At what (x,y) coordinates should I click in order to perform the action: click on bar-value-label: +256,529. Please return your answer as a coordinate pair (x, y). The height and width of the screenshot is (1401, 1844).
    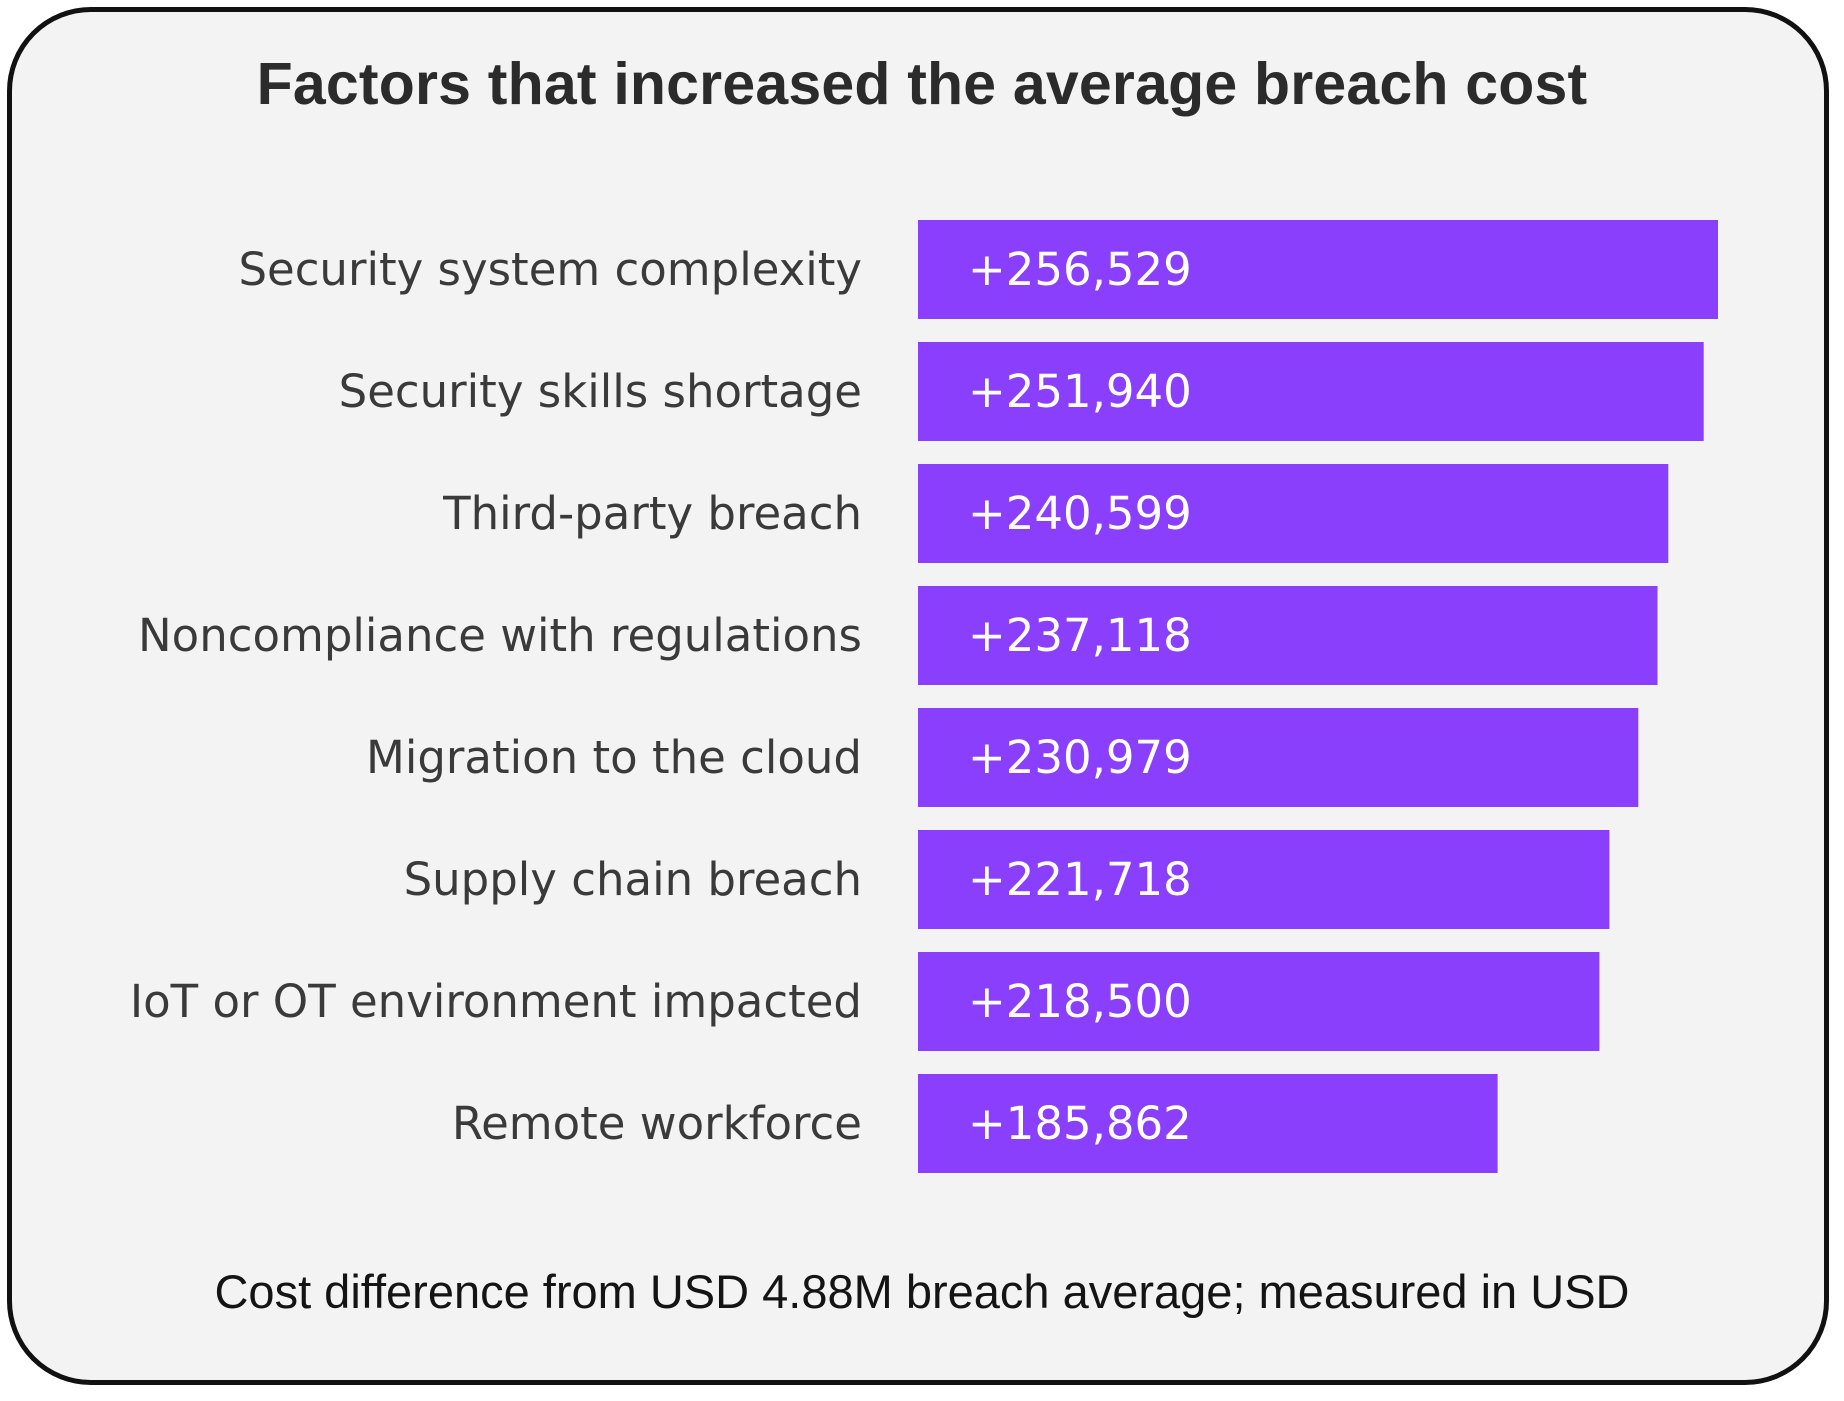
    Looking at the image, I should click on (1080, 269).